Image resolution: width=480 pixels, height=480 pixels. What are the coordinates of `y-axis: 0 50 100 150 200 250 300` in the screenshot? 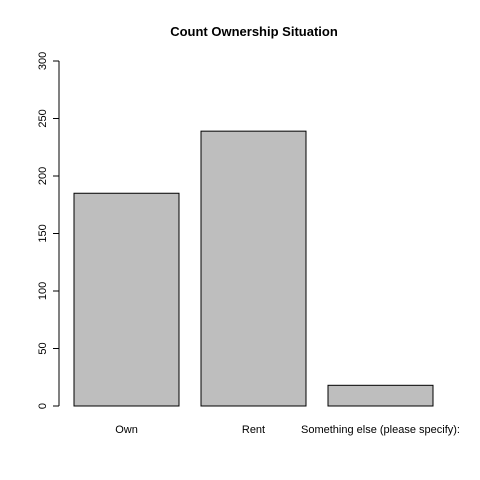 It's located at (48, 230).